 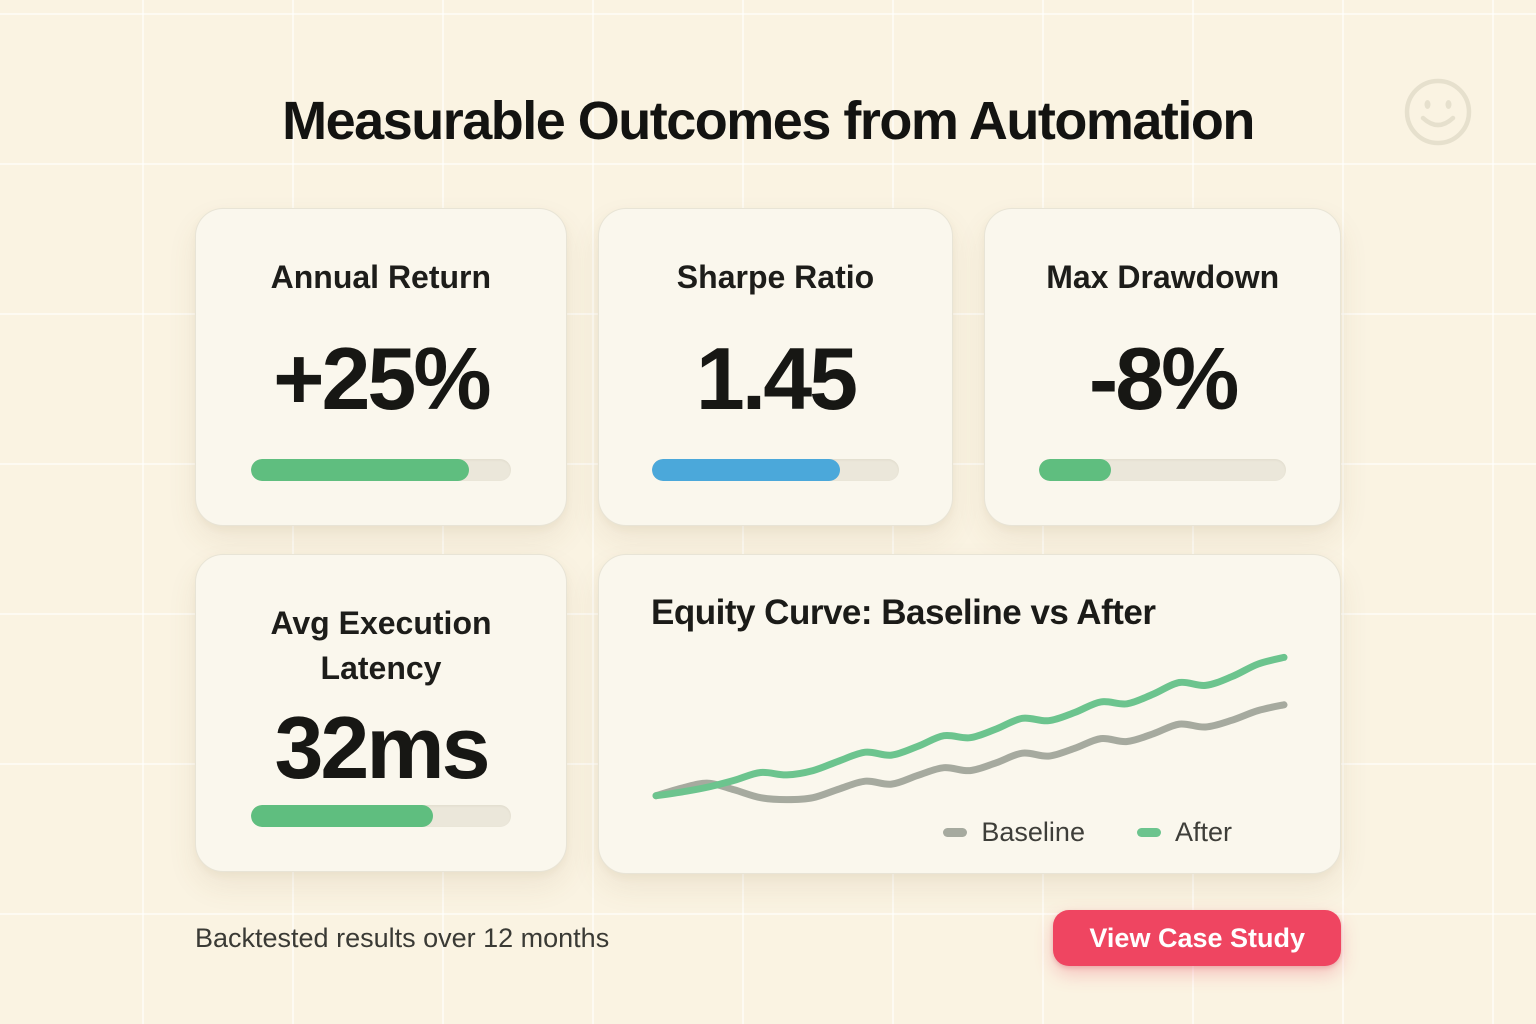 I want to click on chart-title: Equity Curve: Baseline vs After, so click(x=903, y=612).